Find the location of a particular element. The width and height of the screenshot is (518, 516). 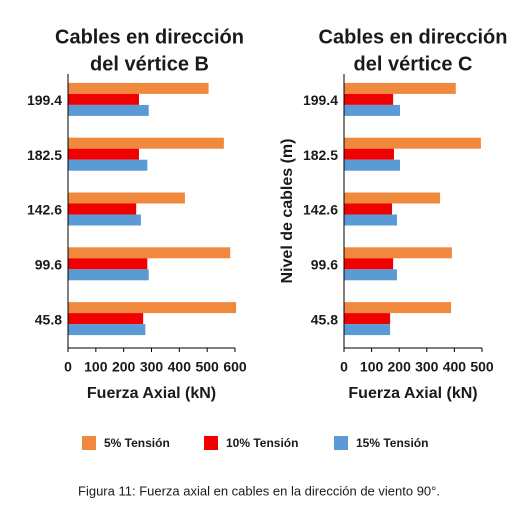

x-tick-label: 600 is located at coordinates (235, 367).